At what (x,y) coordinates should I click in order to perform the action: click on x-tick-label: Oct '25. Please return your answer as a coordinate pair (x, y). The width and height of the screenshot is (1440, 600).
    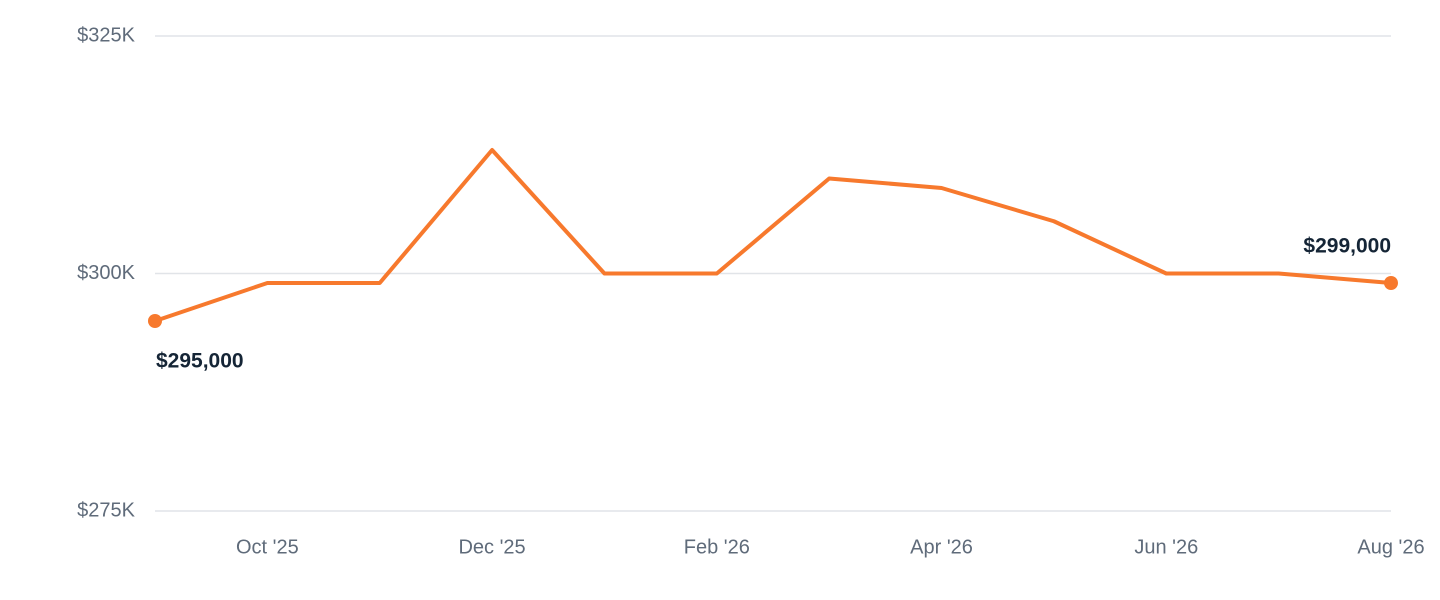
    Looking at the image, I should click on (267, 547).